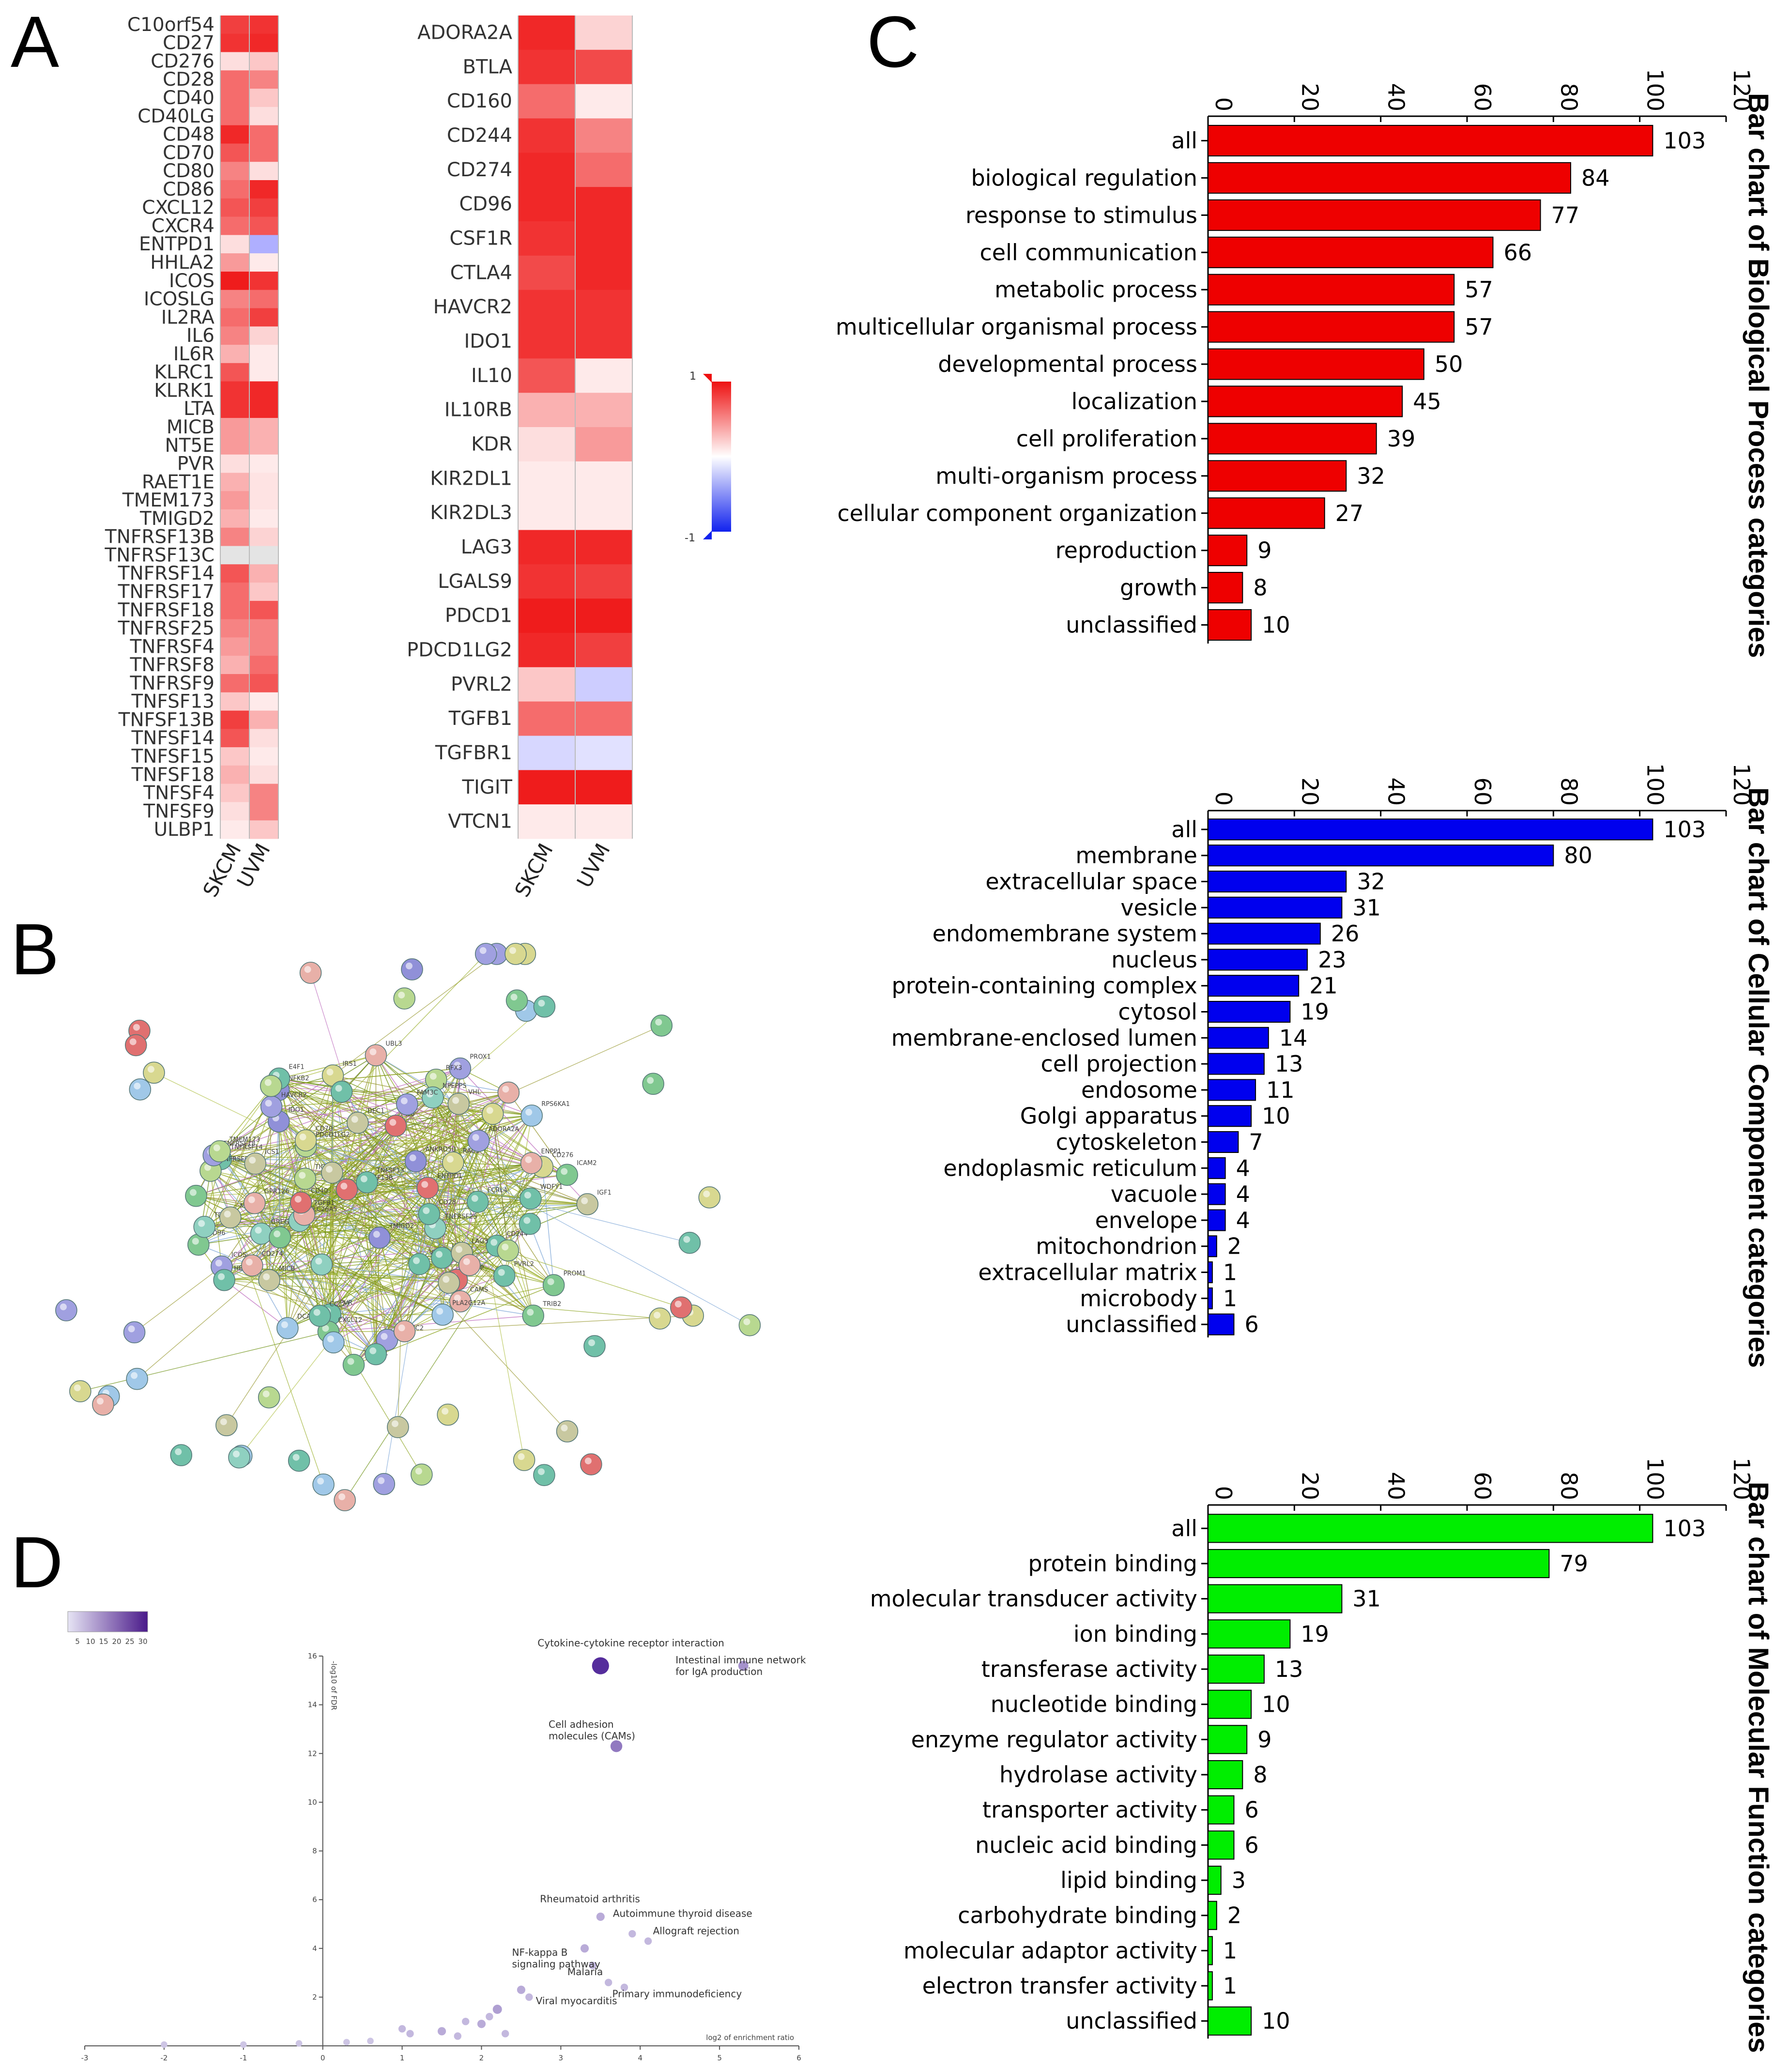 Image resolution: width=1790 pixels, height=2072 pixels. What do you see at coordinates (346, 1302) in the screenshot?
I see `network-node-label: PVR` at bounding box center [346, 1302].